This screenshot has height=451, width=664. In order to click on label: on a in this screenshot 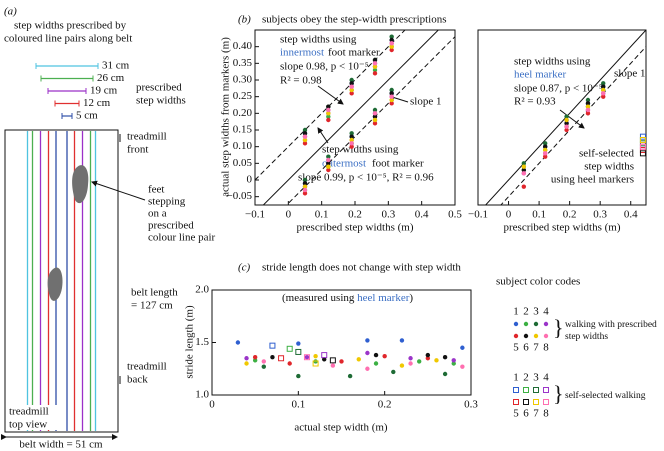, I will do `click(157, 214)`.